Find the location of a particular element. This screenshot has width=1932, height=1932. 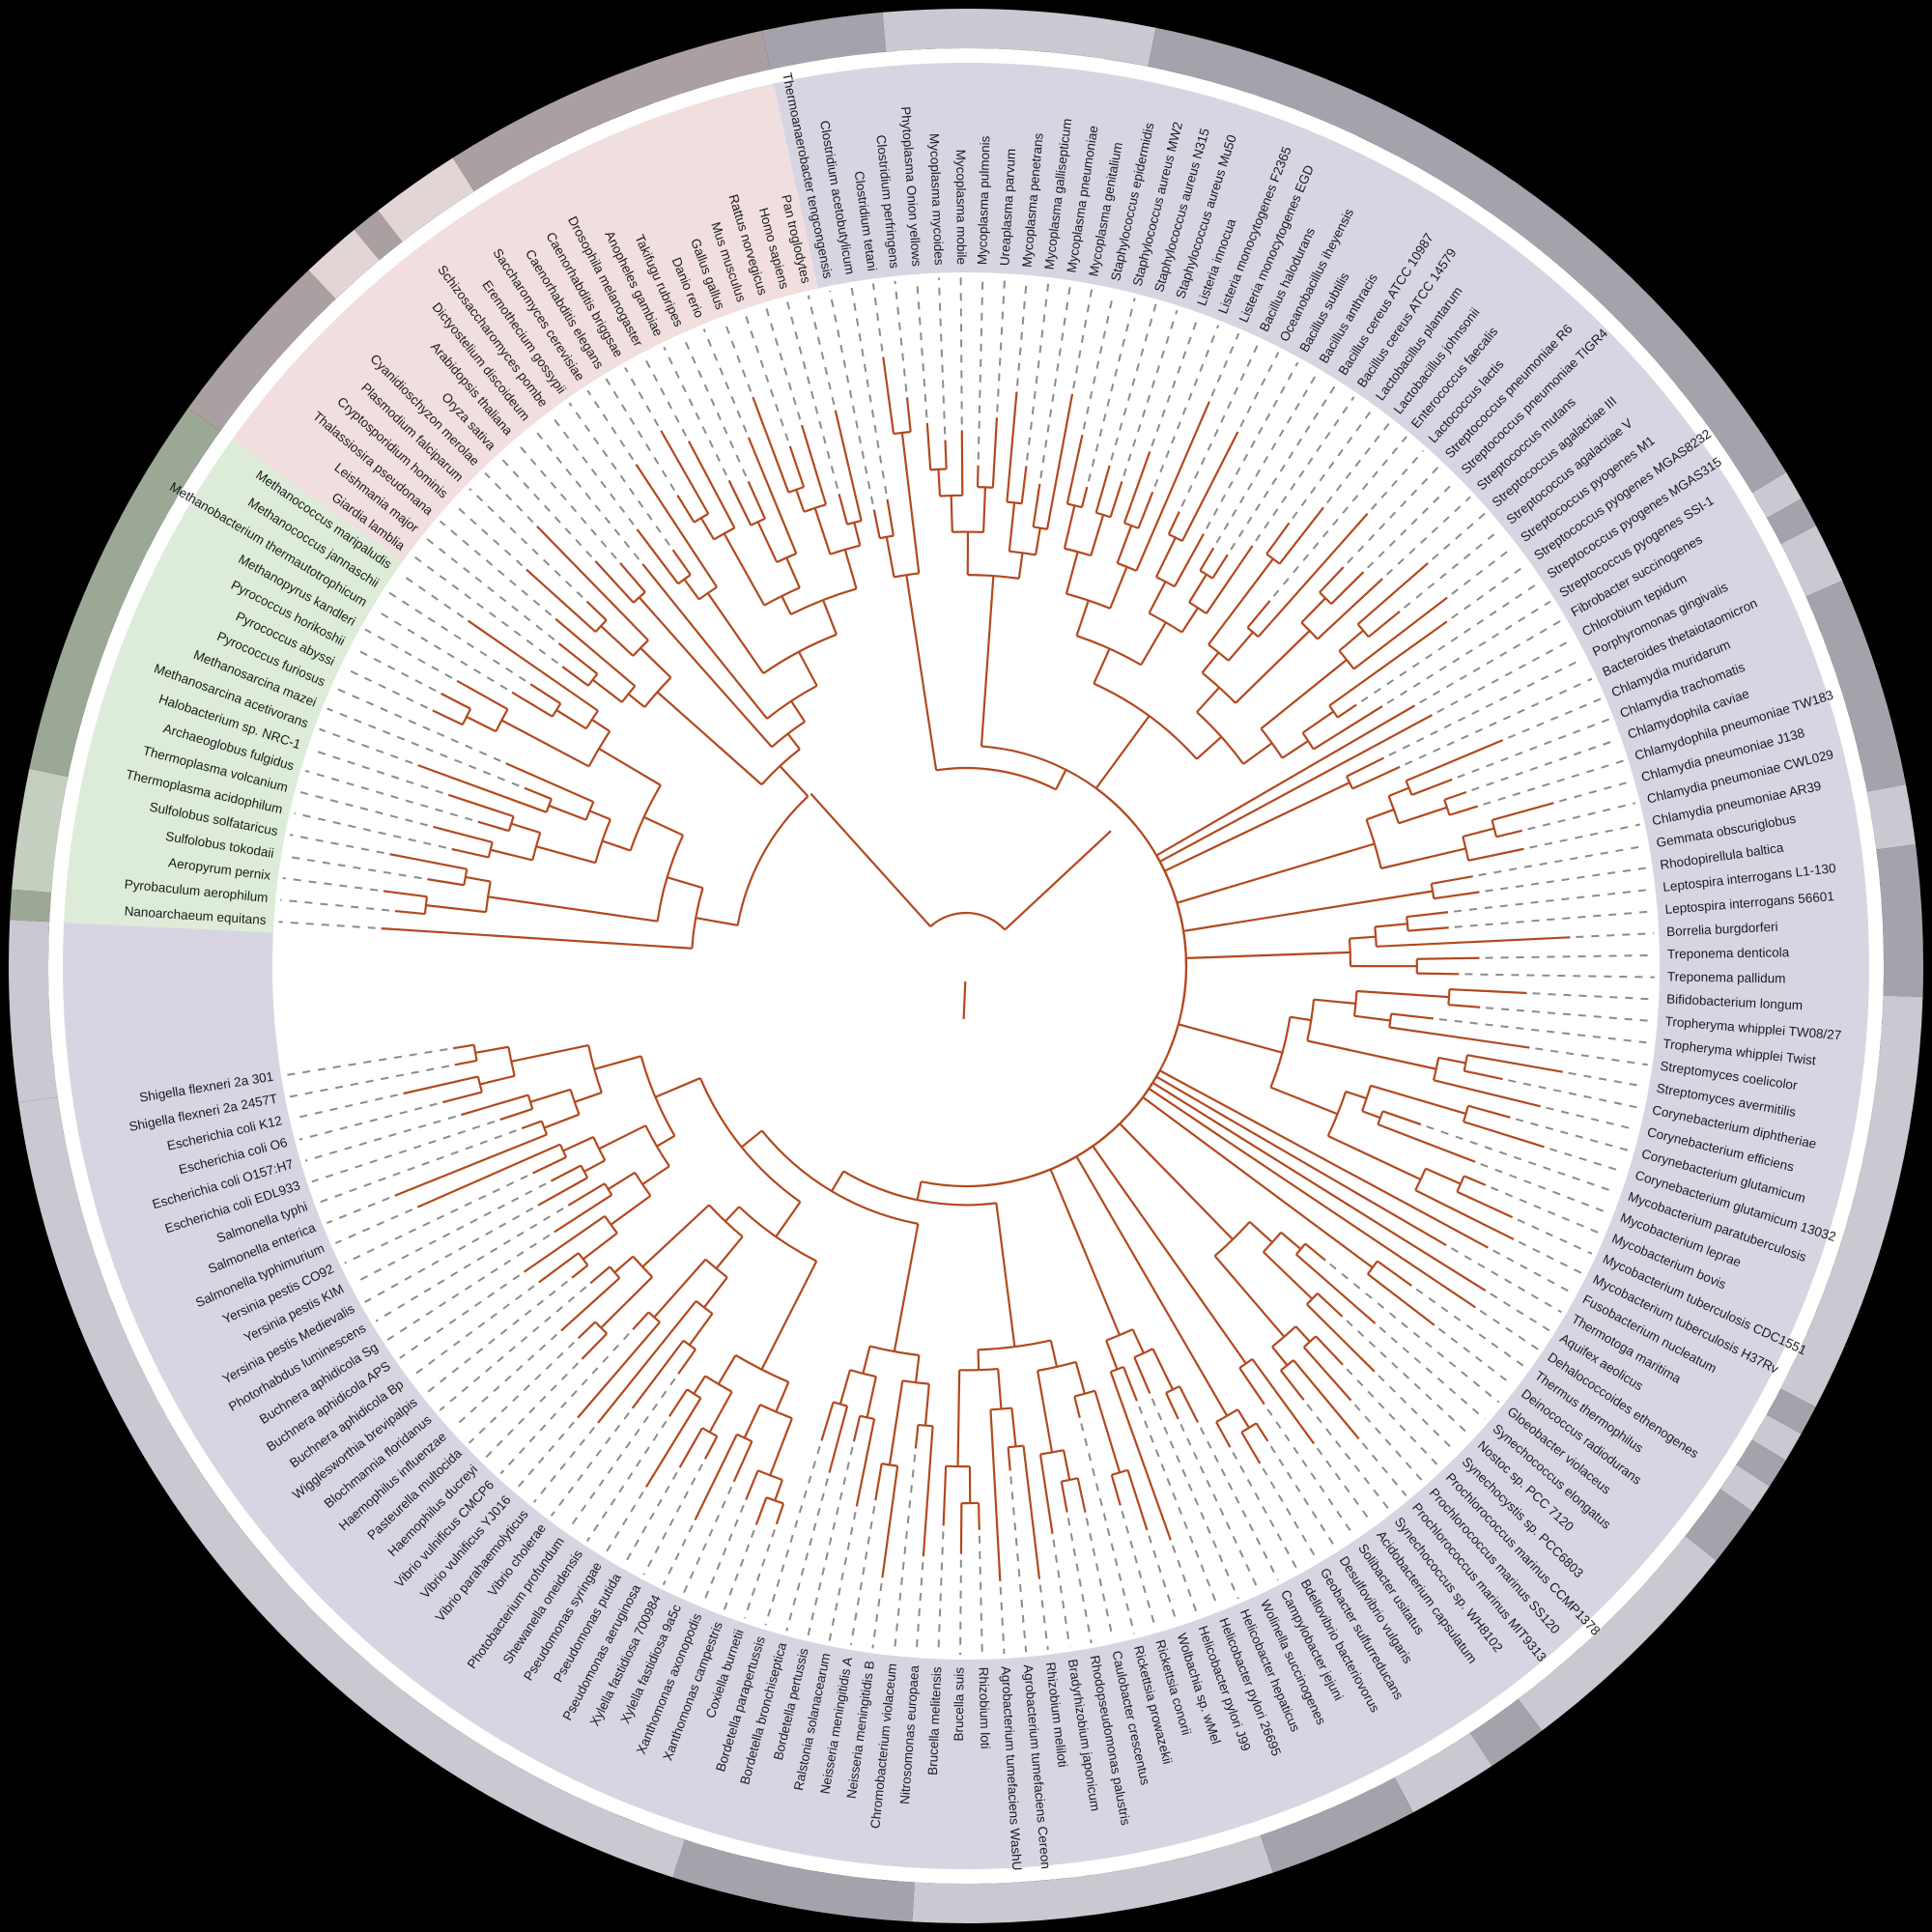

species-label: Treponema denticola is located at coordinates (1728, 953).